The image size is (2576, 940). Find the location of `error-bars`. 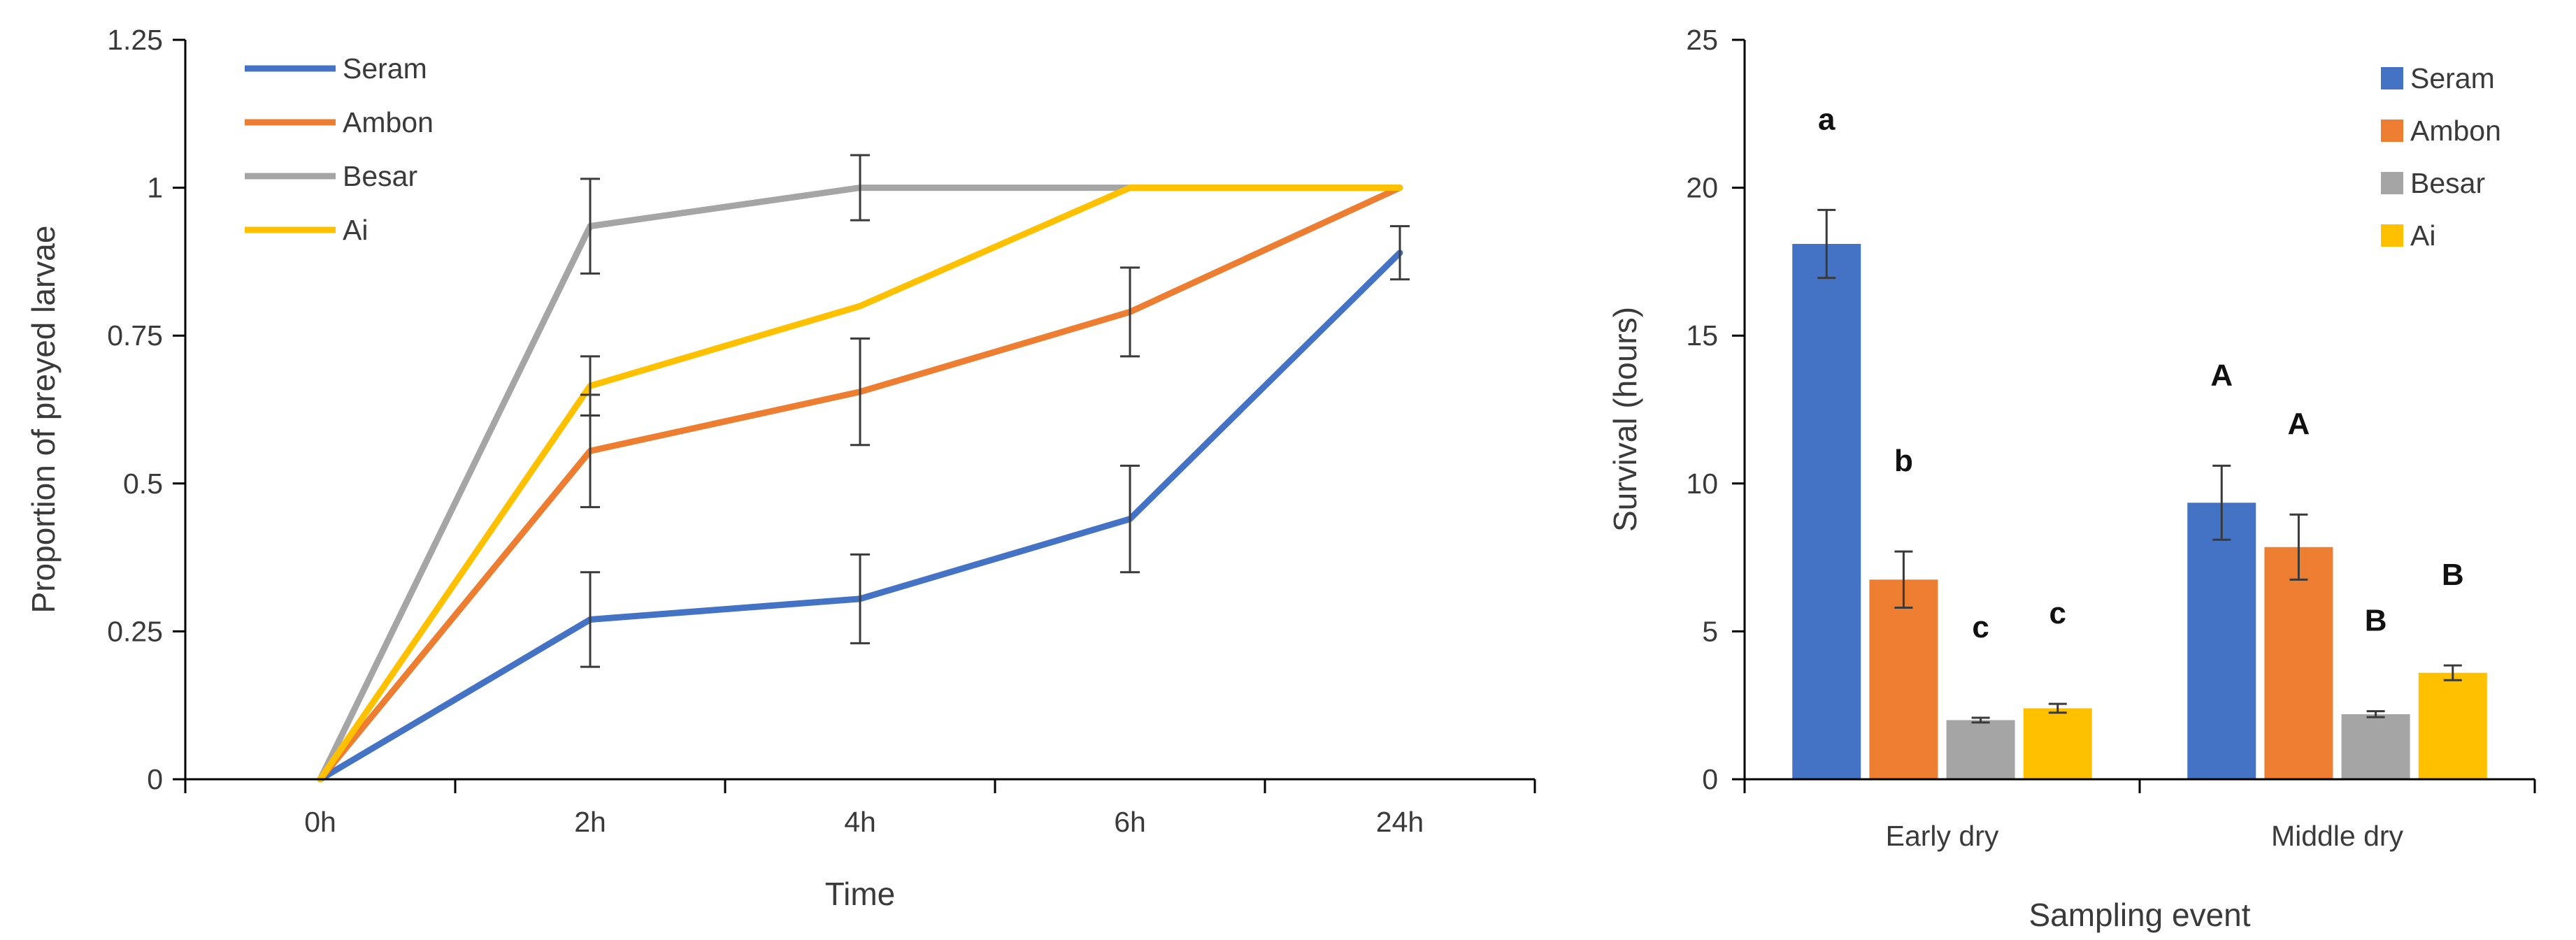

error-bars is located at coordinates (2139, 466).